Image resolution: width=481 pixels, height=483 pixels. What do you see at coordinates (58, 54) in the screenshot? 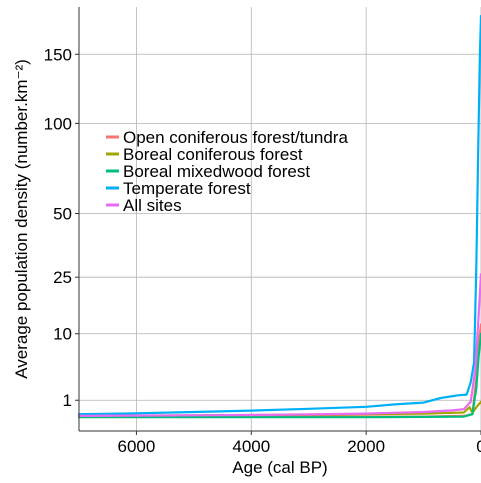
I see `y-tick-label: 150` at bounding box center [58, 54].